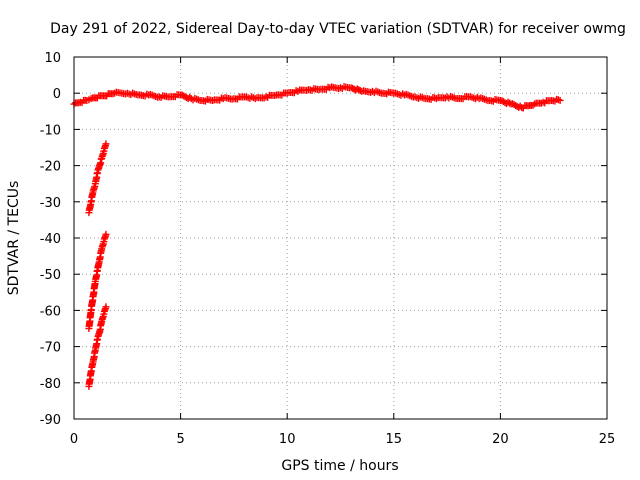  I want to click on y-tick-label: -20, so click(50, 167).